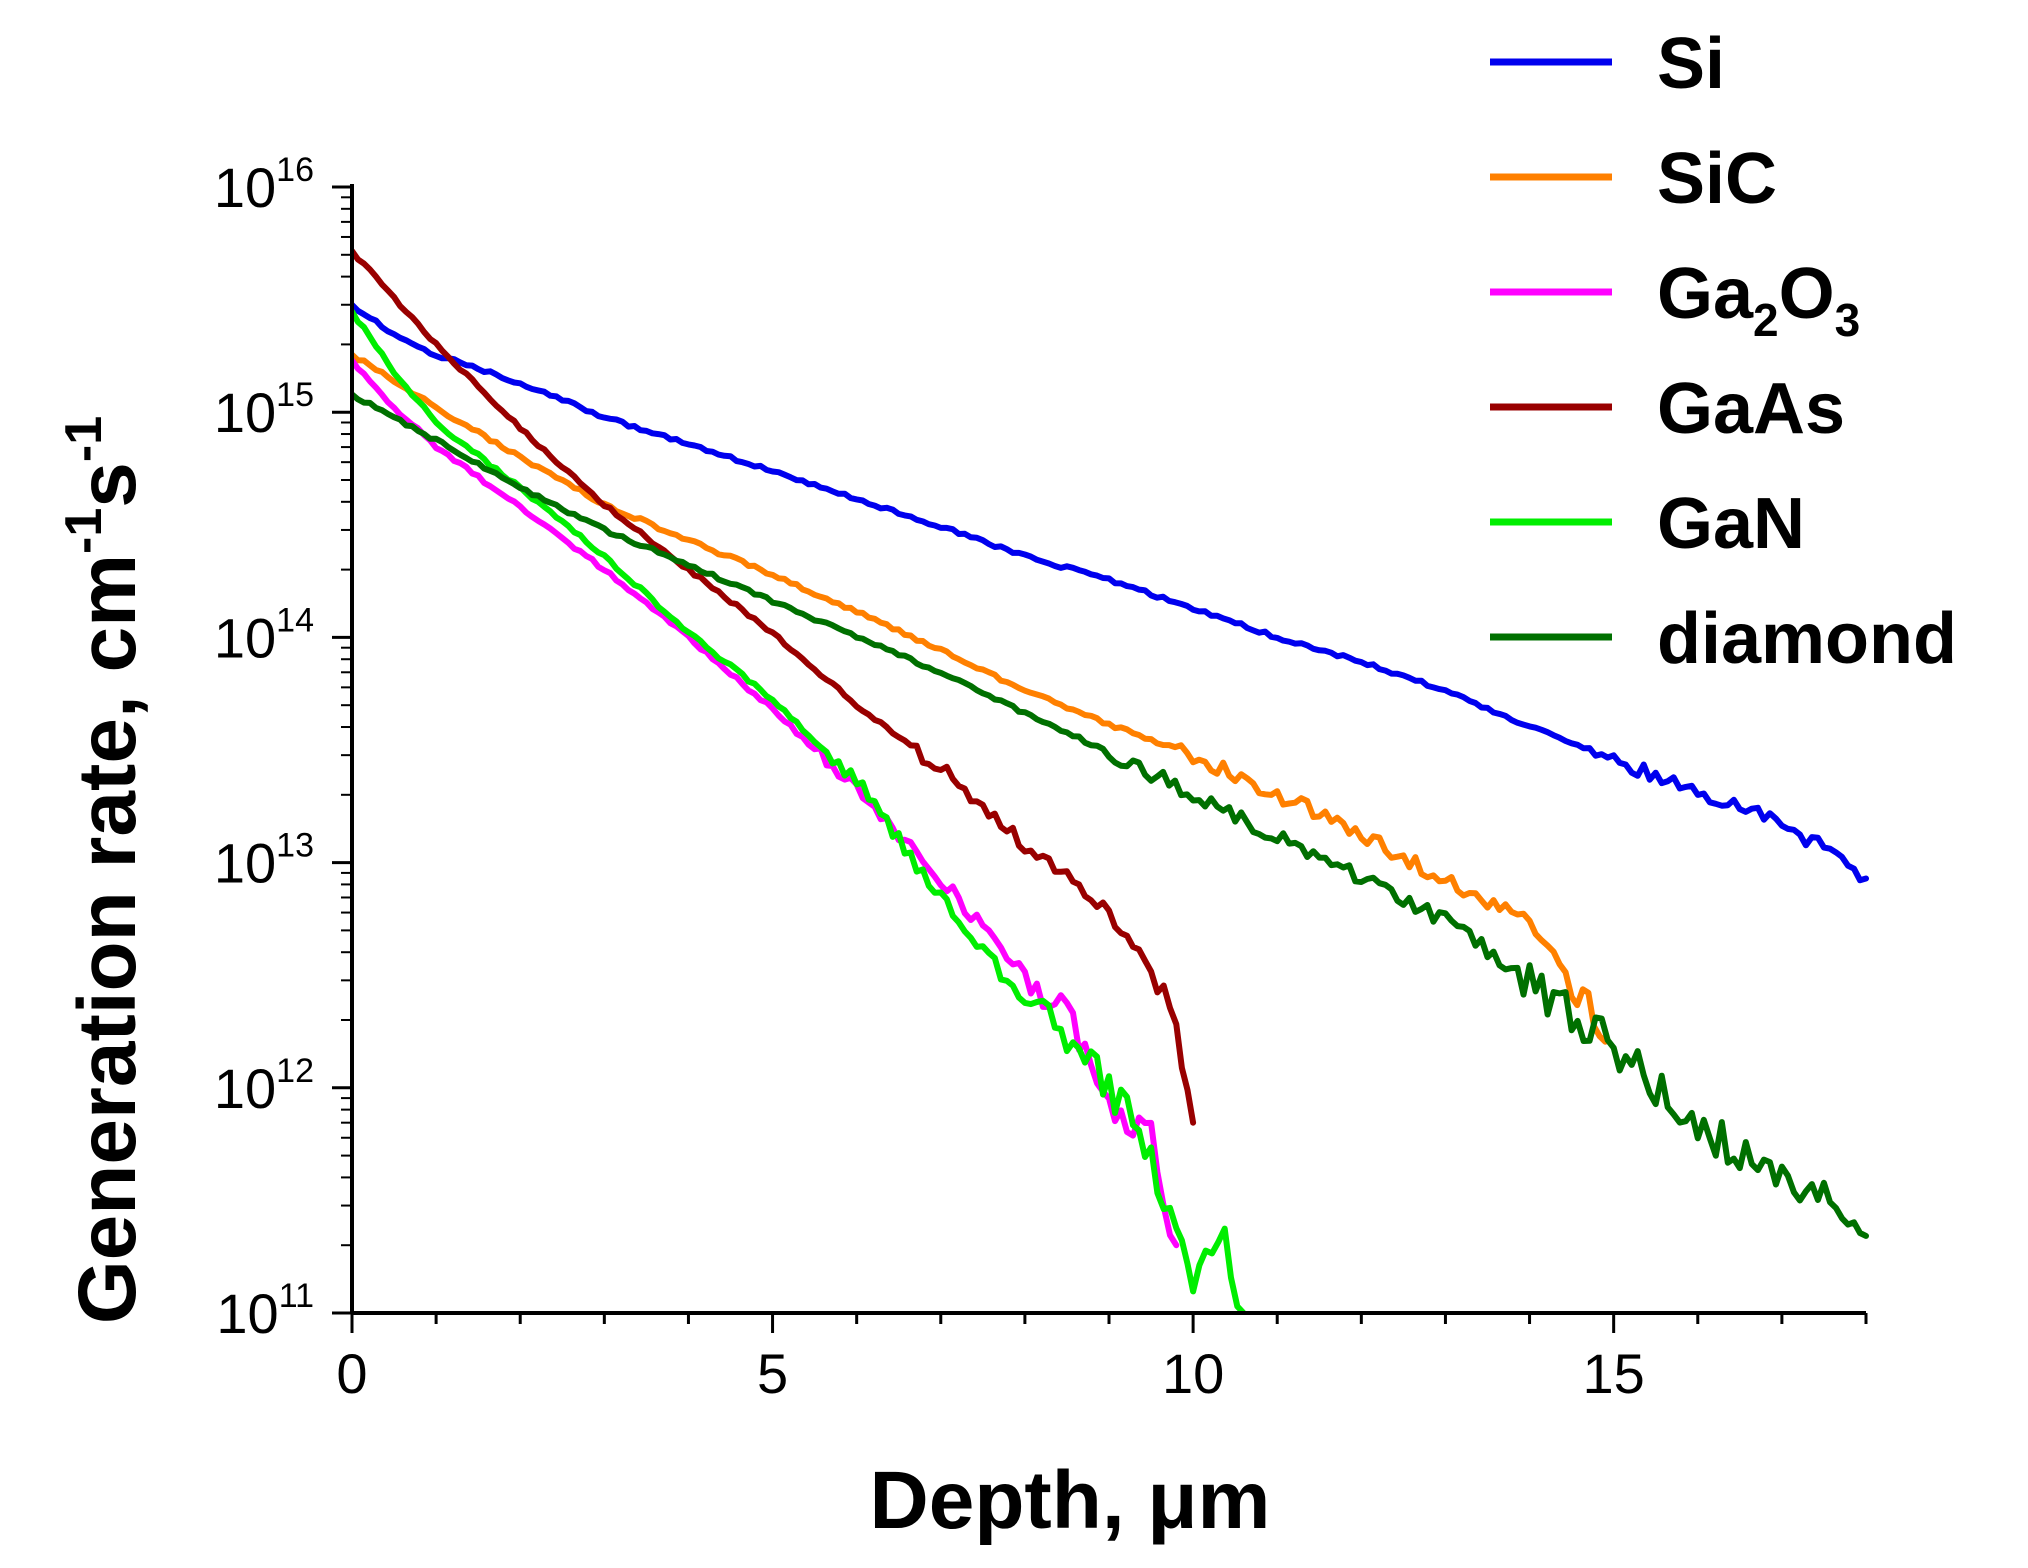 Image resolution: width=2028 pixels, height=1568 pixels. What do you see at coordinates (351, 1373) in the screenshot?
I see `x-tick-label: 0` at bounding box center [351, 1373].